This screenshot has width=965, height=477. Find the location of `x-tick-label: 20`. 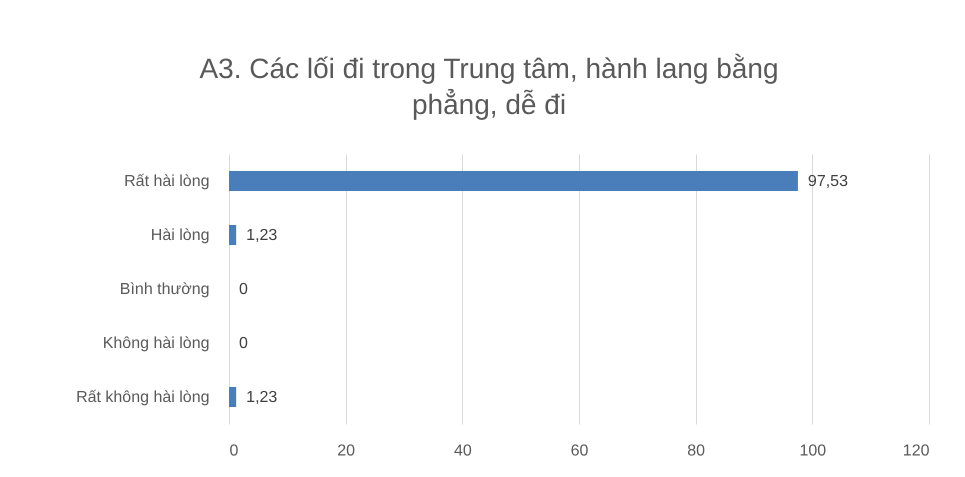

x-tick-label: 20 is located at coordinates (346, 451).